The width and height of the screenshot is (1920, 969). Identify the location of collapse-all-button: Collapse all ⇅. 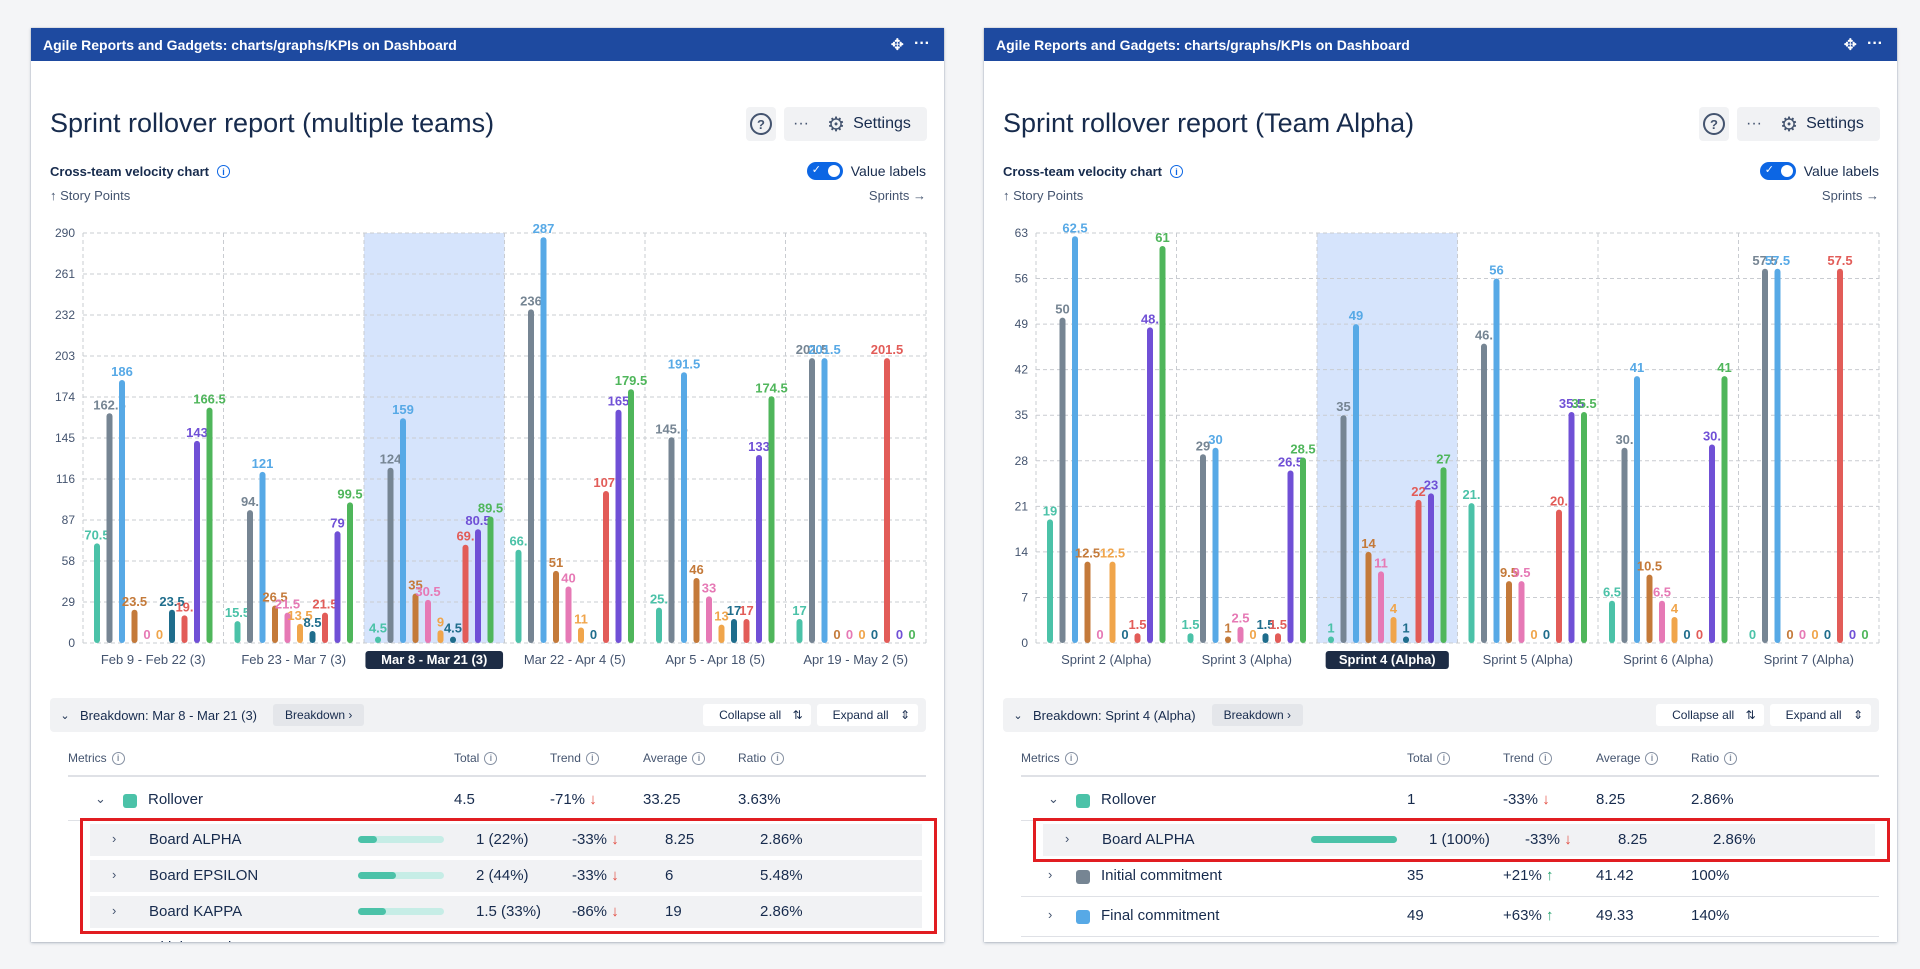
(1710, 715).